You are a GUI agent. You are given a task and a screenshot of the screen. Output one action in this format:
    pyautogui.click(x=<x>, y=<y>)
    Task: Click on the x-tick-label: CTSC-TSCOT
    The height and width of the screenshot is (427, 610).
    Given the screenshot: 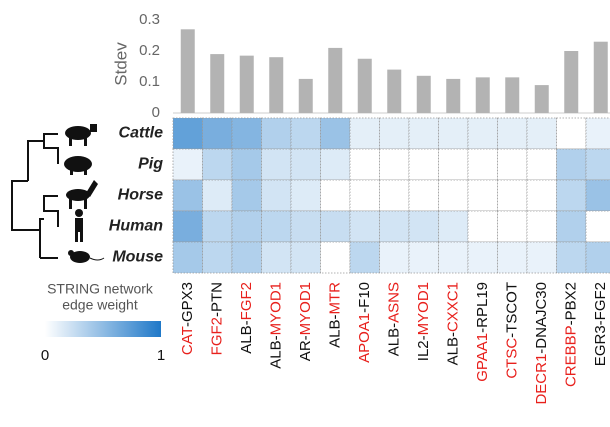 What is the action you would take?
    pyautogui.click(x=511, y=330)
    